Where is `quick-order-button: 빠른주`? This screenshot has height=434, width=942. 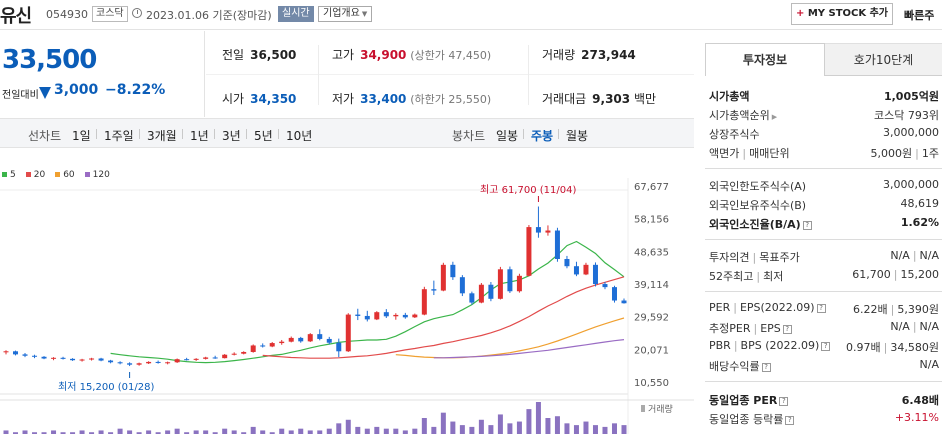 quick-order-button: 빠른주 is located at coordinates (919, 15).